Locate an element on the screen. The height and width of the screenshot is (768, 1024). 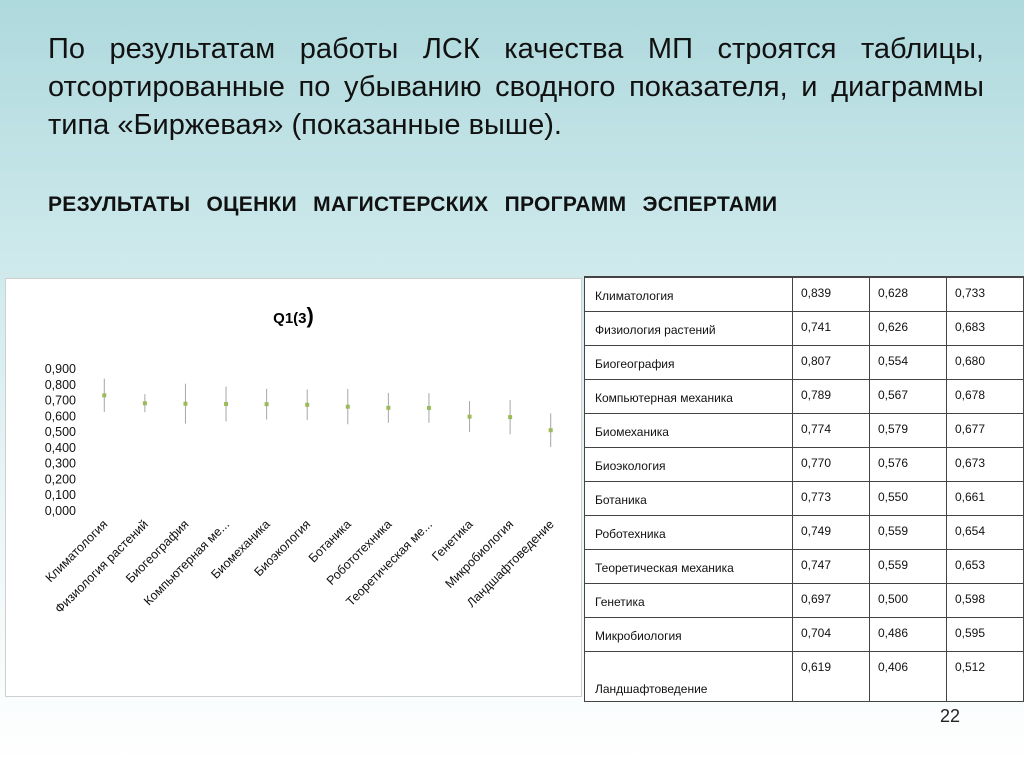
value-summary-cell: 0,677 is located at coordinates (985, 430).